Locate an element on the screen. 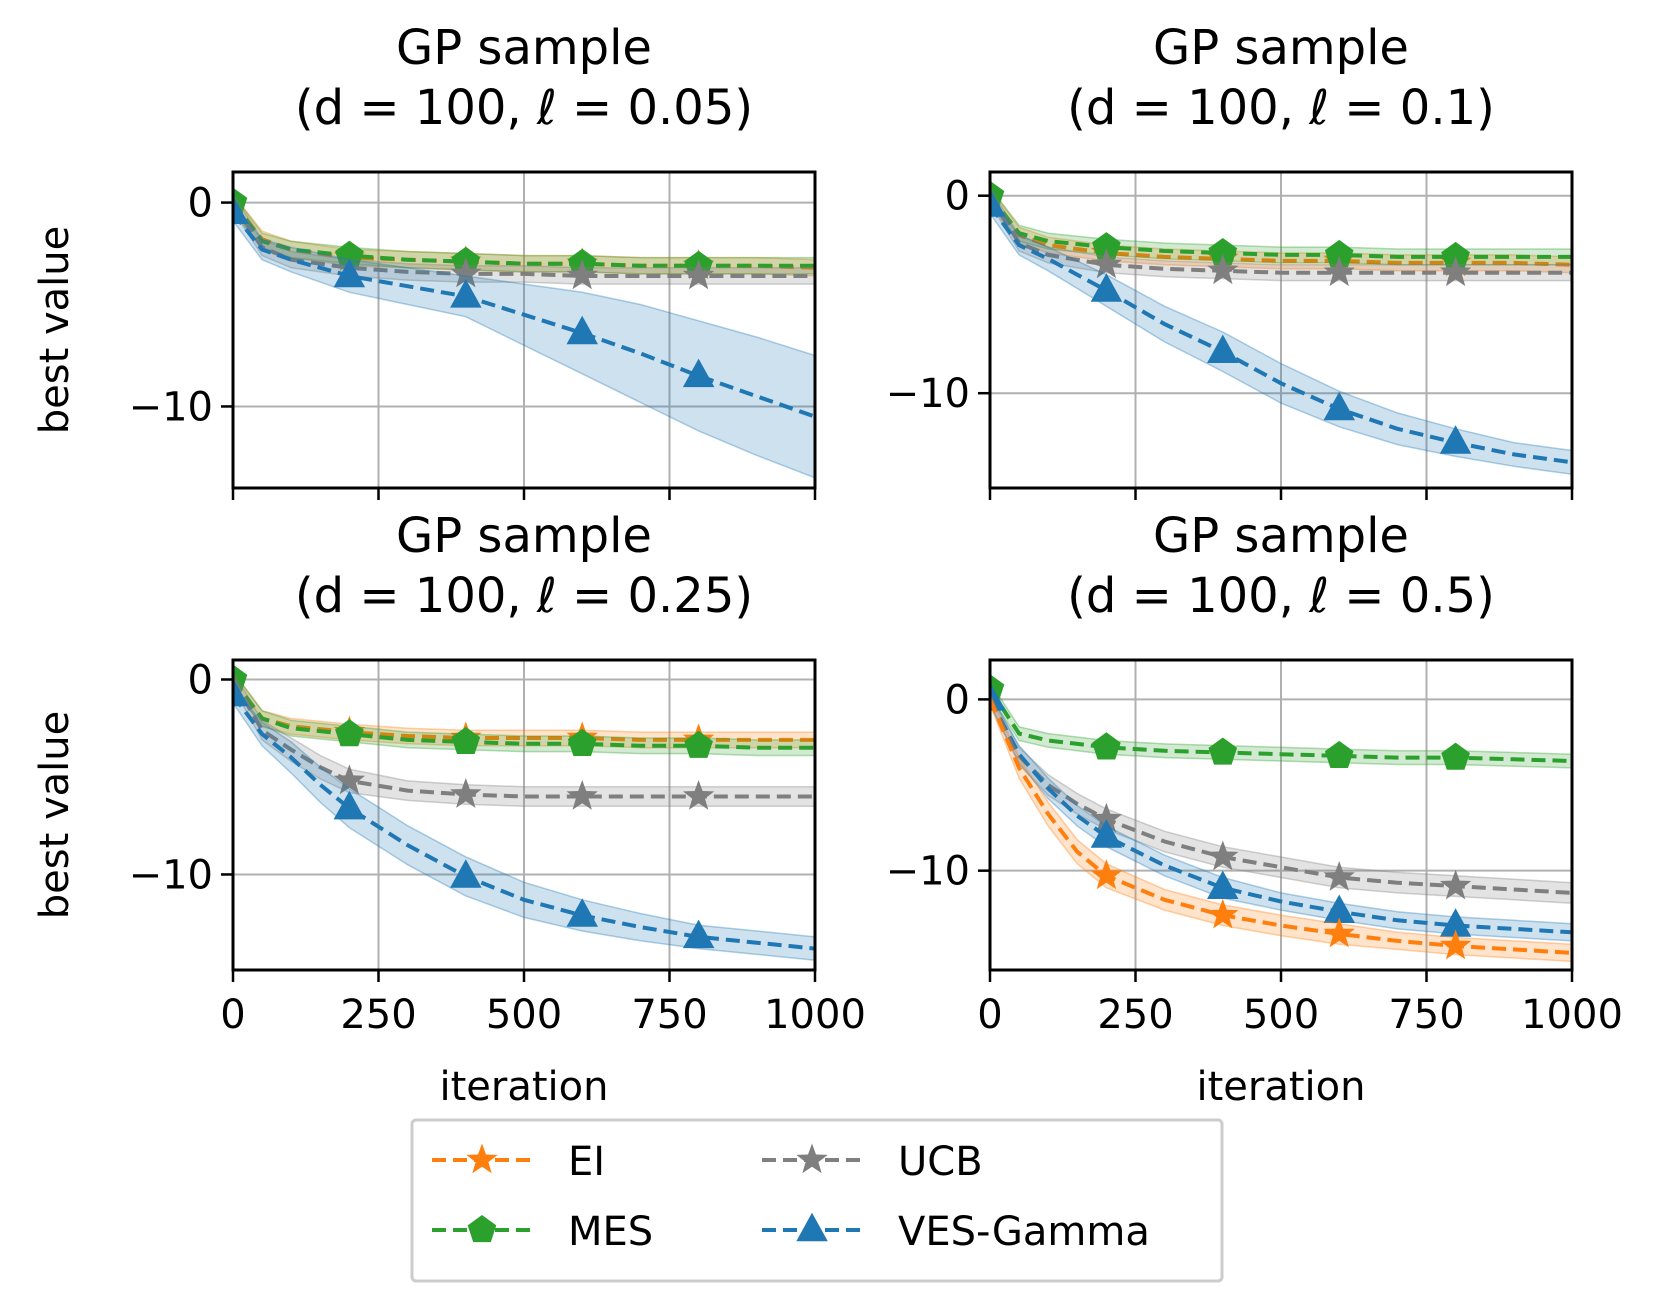  legend-sample-ves-gamma is located at coordinates (812, 1227).